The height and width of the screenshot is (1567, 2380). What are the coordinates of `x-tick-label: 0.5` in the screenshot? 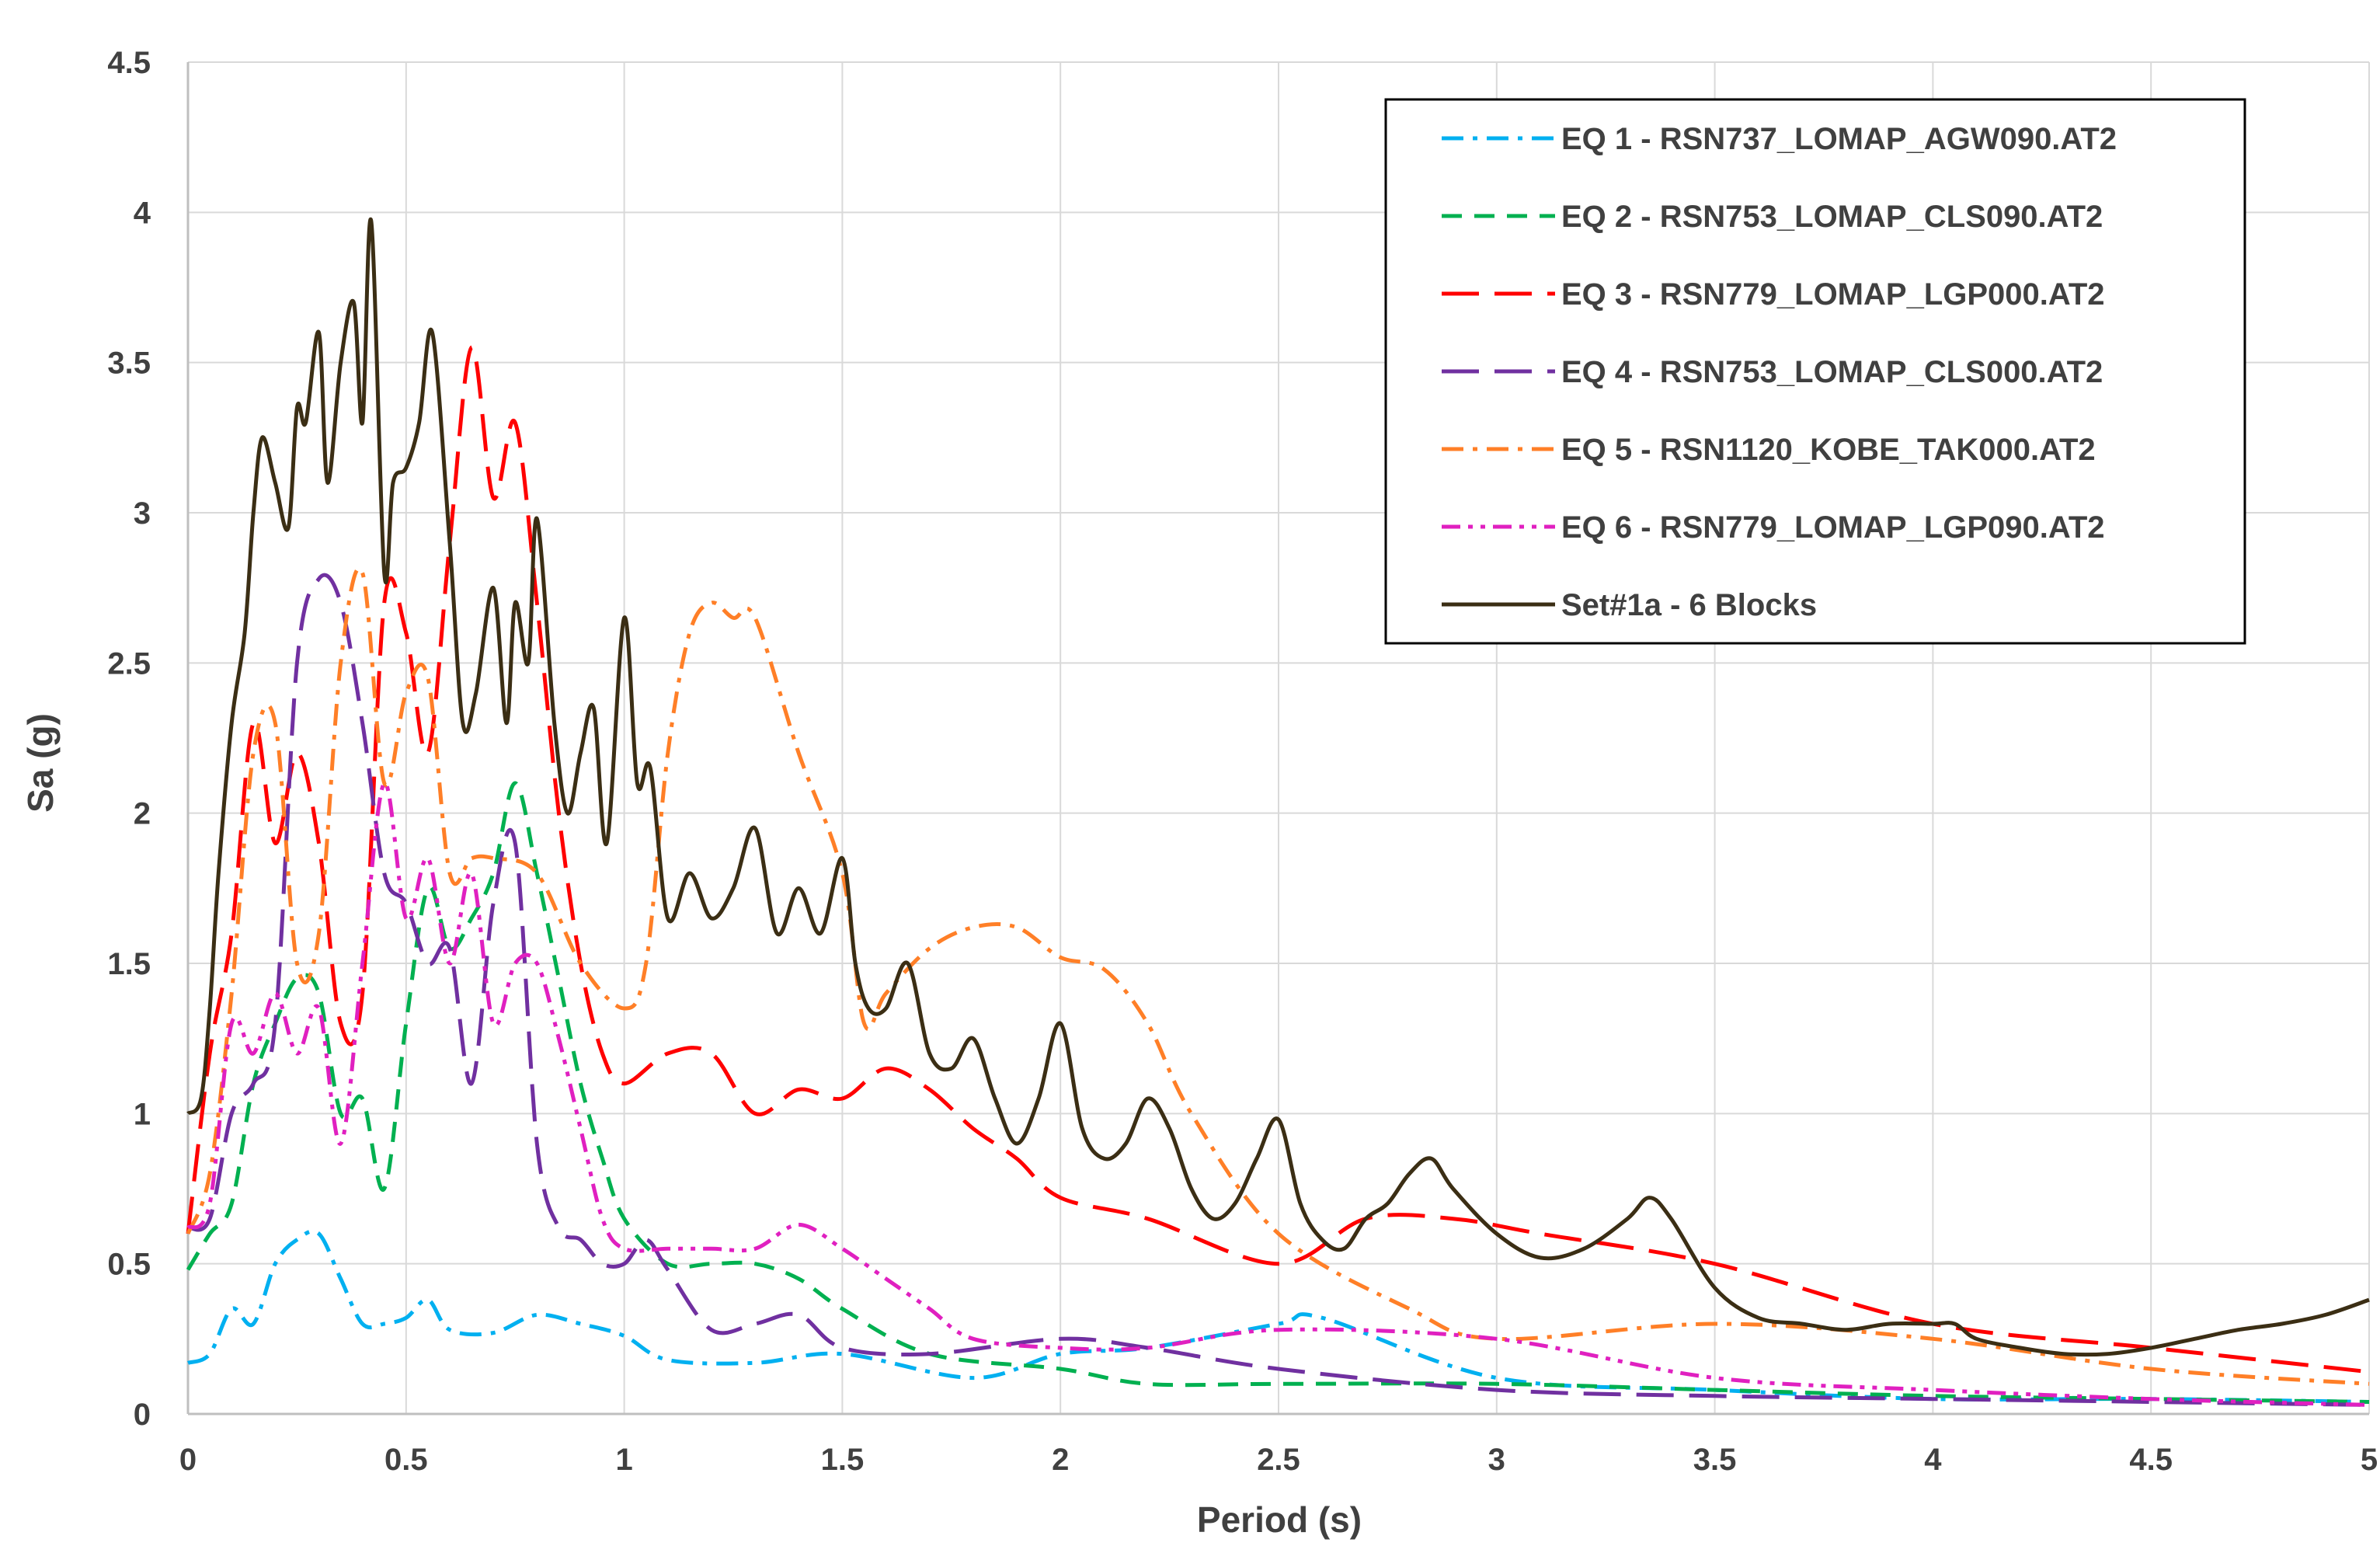 It's located at (406, 1460).